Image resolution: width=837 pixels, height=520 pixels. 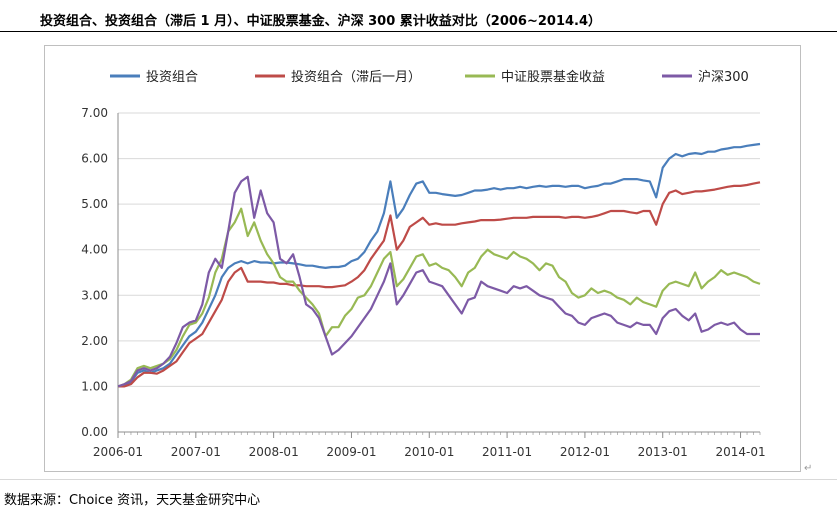 What do you see at coordinates (274, 452) in the screenshot?
I see `x-tick-label: 2008-01` at bounding box center [274, 452].